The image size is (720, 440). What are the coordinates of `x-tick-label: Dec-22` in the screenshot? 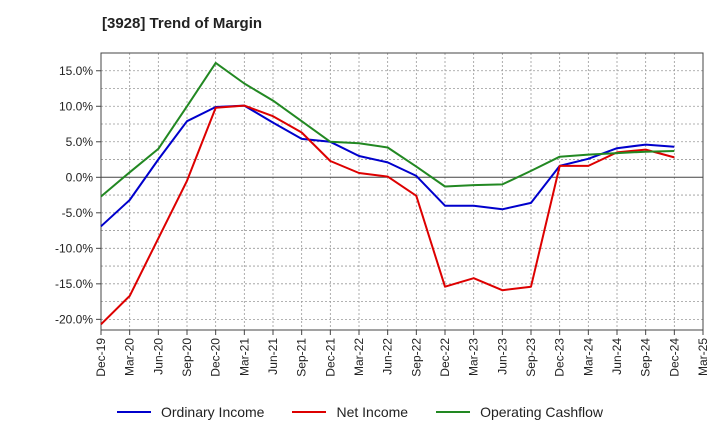 It's located at (445, 357).